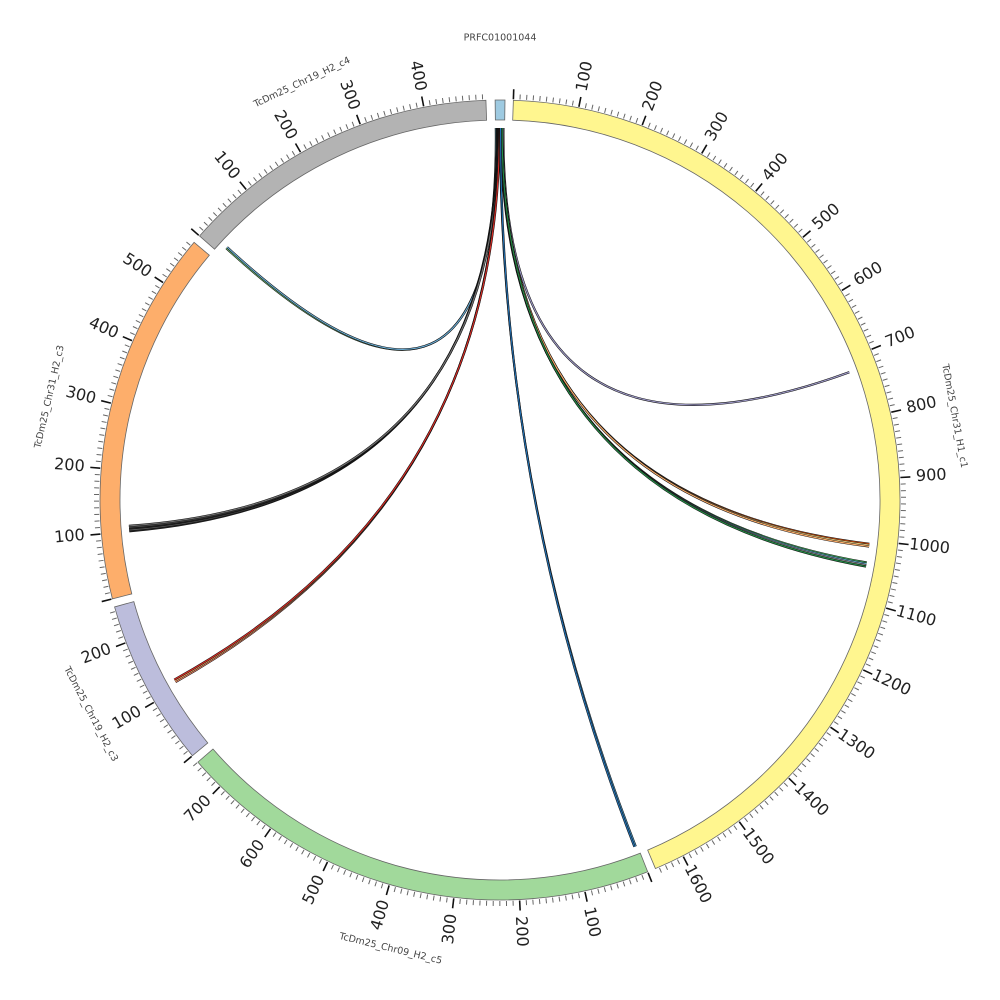 The width and height of the screenshot is (1000, 1000). What do you see at coordinates (343, 174) in the screenshot?
I see `ideogram-h2c4` at bounding box center [343, 174].